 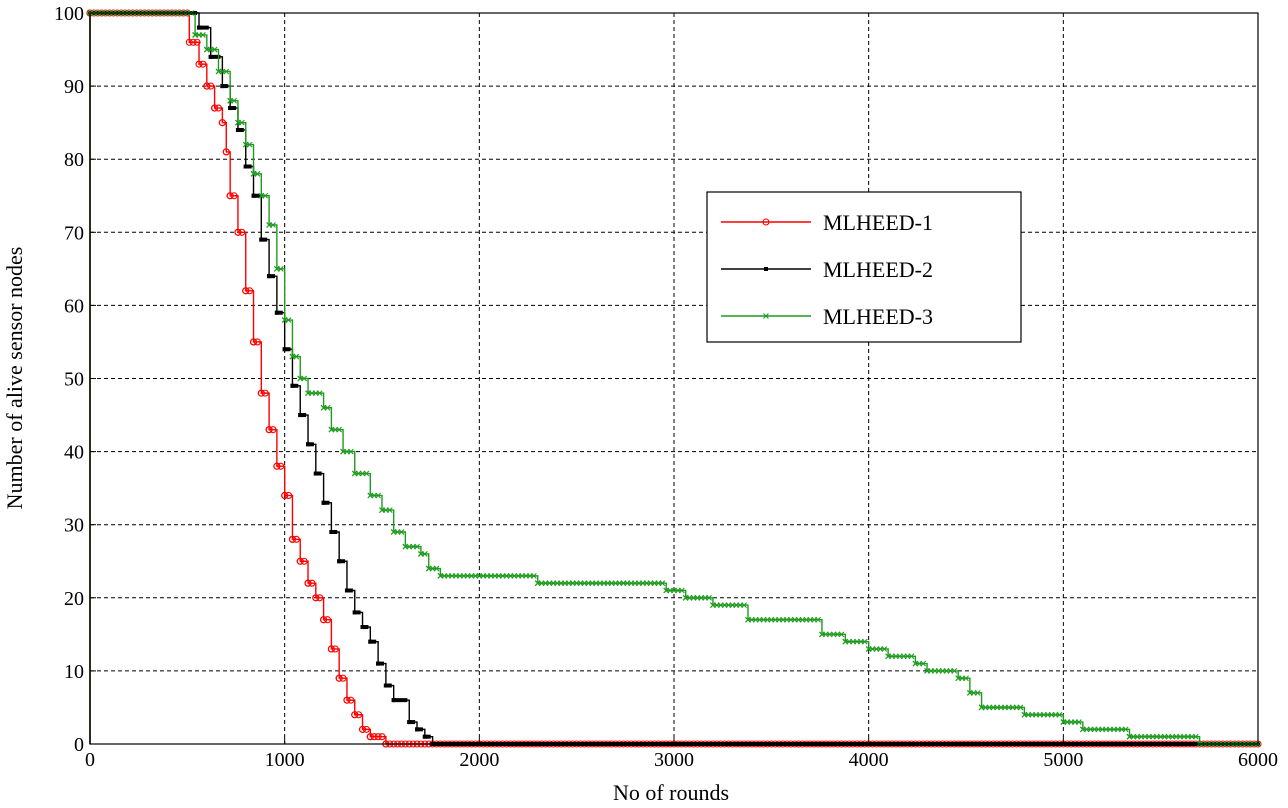 What do you see at coordinates (14, 378) in the screenshot?
I see `y-axis-label: Number of alive sensor nodes` at bounding box center [14, 378].